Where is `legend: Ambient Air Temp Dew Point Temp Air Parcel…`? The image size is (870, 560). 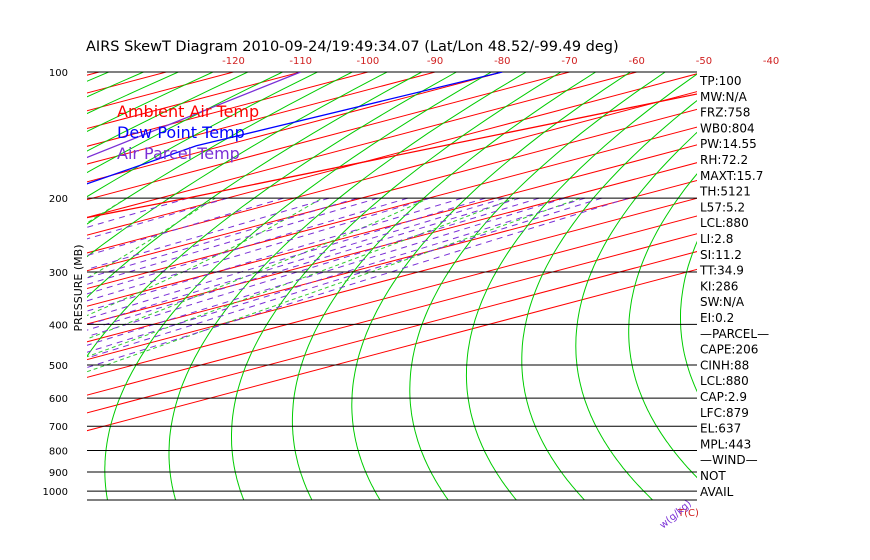
legend: Ambient Air Temp Dew Point Temp Air Parcel… is located at coordinates (188, 132).